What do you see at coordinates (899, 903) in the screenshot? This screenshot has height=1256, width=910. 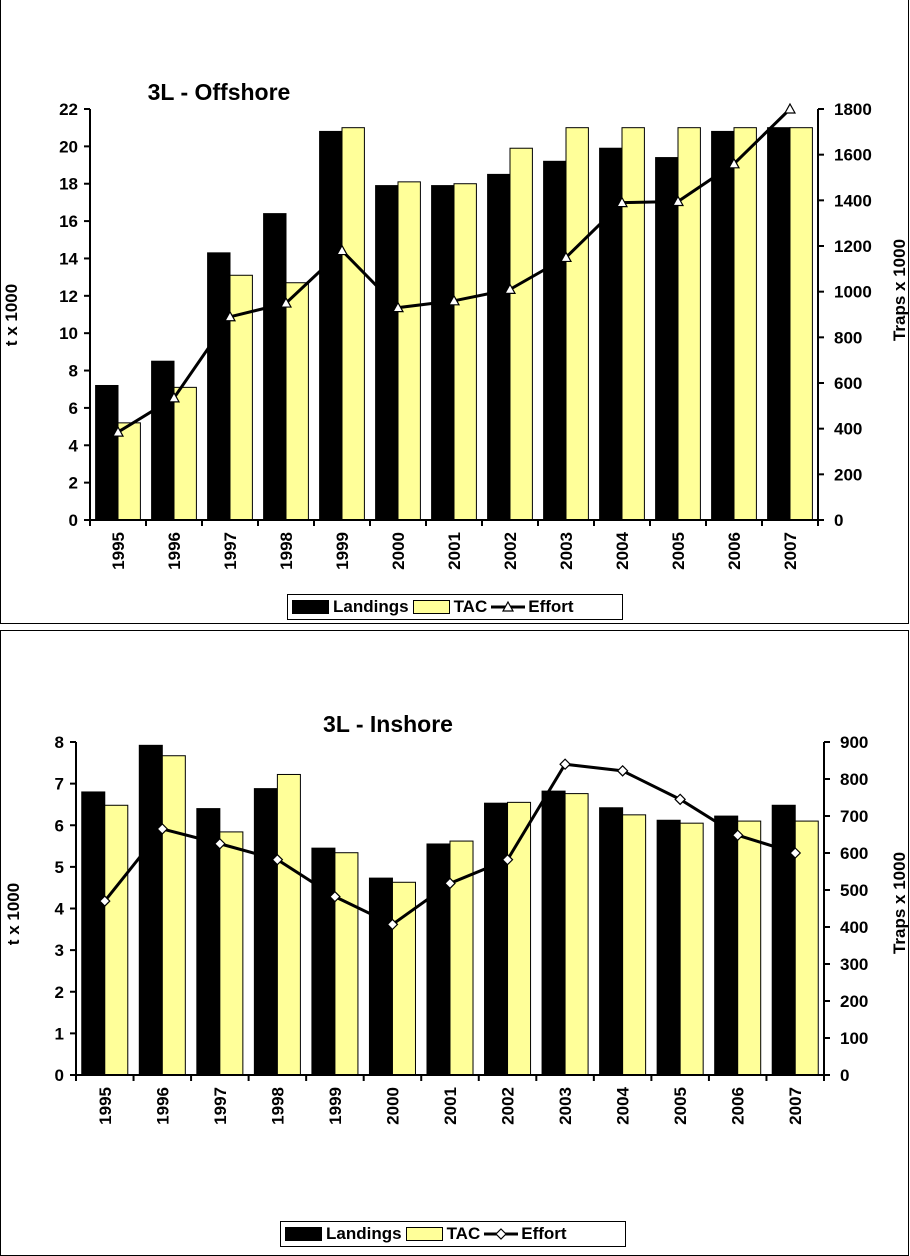 I see `right-axis-title: Traps x 1000` at bounding box center [899, 903].